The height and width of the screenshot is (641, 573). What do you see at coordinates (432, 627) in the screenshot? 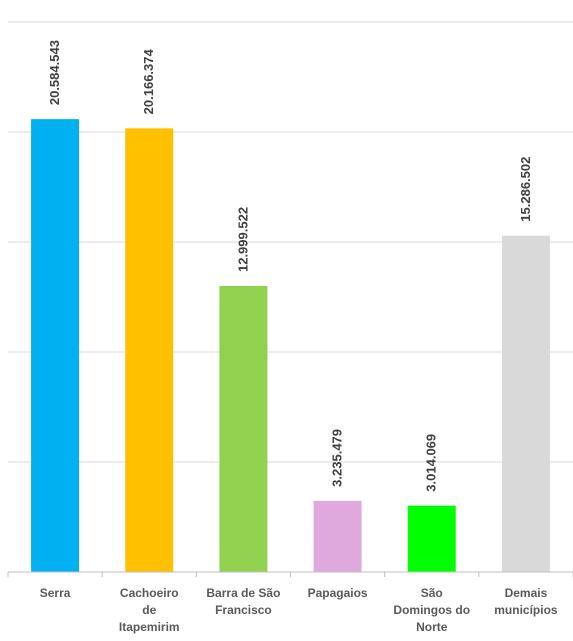
I see `category-label: Norte` at bounding box center [432, 627].